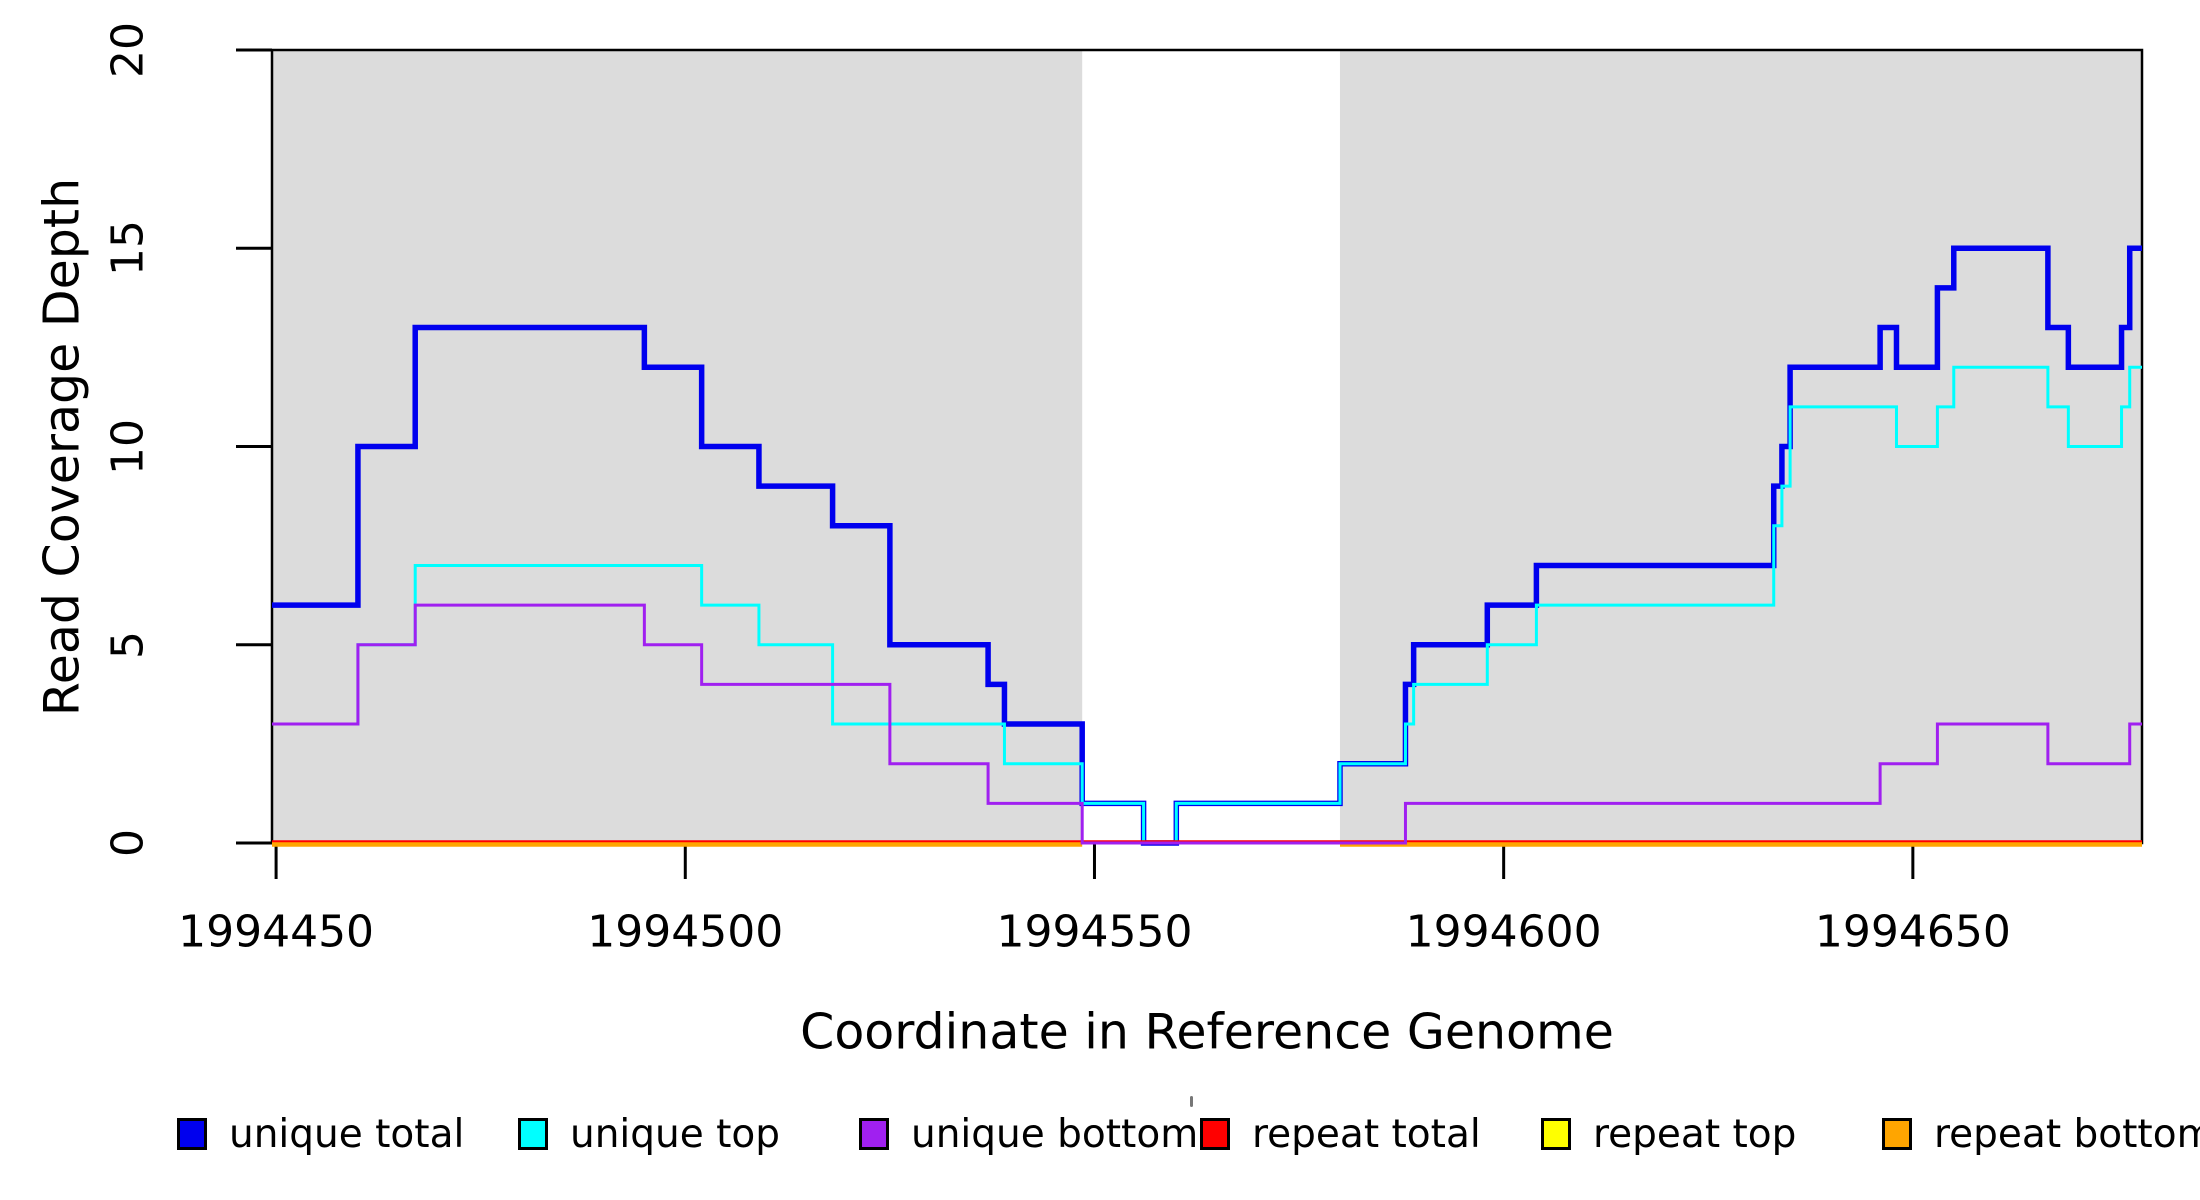  I want to click on legend-item-repeat-top: repeat top, so click(1669, 1134).